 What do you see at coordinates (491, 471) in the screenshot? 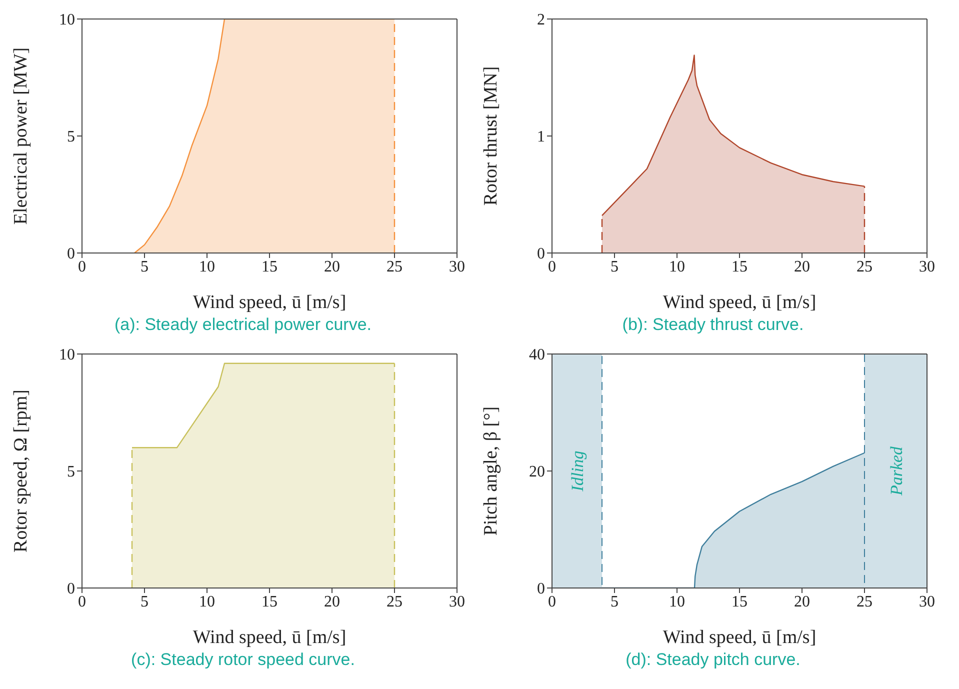
I see `y-axis-title: Pitch angle, β [°]` at bounding box center [491, 471].